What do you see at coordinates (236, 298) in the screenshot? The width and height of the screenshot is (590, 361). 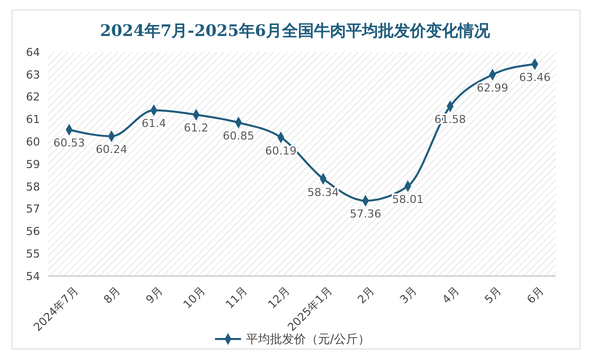 I see `x-tick-label: 11月` at bounding box center [236, 298].